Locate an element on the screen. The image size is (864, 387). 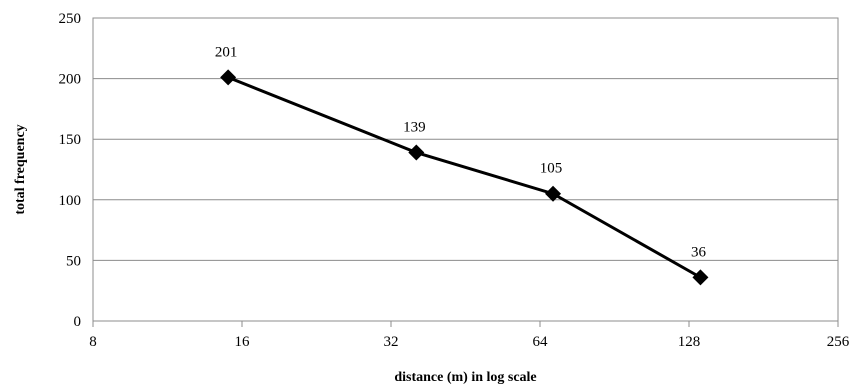
y-tick-labels: 0 50 100 150 200 250 is located at coordinates (70, 170).